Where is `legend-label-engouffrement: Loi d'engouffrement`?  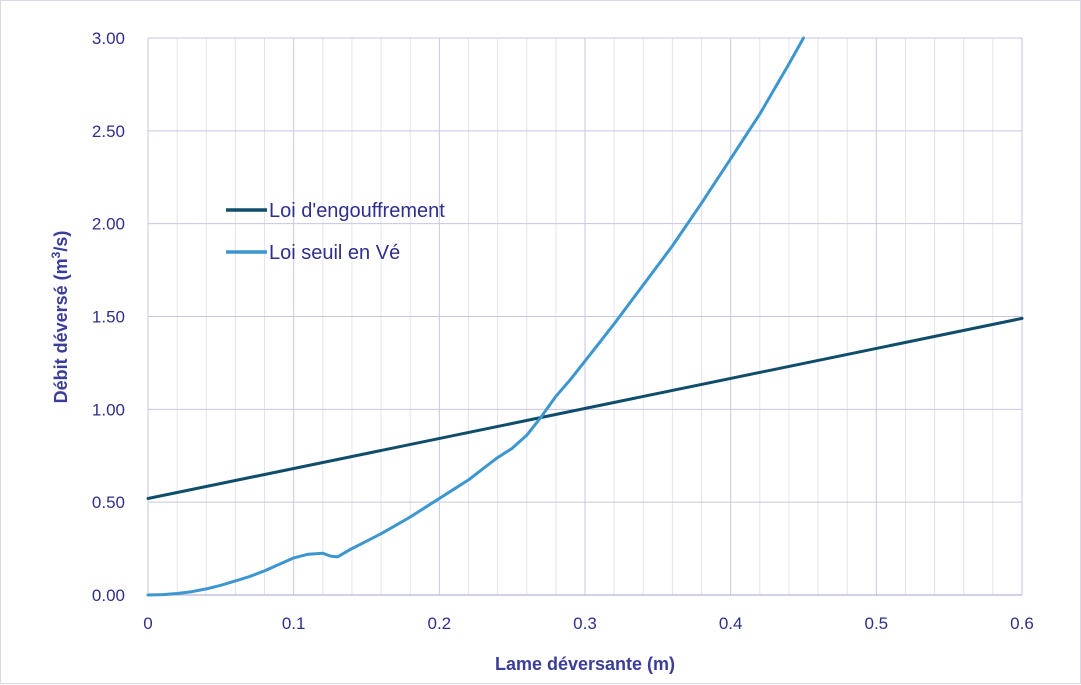 legend-label-engouffrement: Loi d'engouffrement is located at coordinates (357, 211).